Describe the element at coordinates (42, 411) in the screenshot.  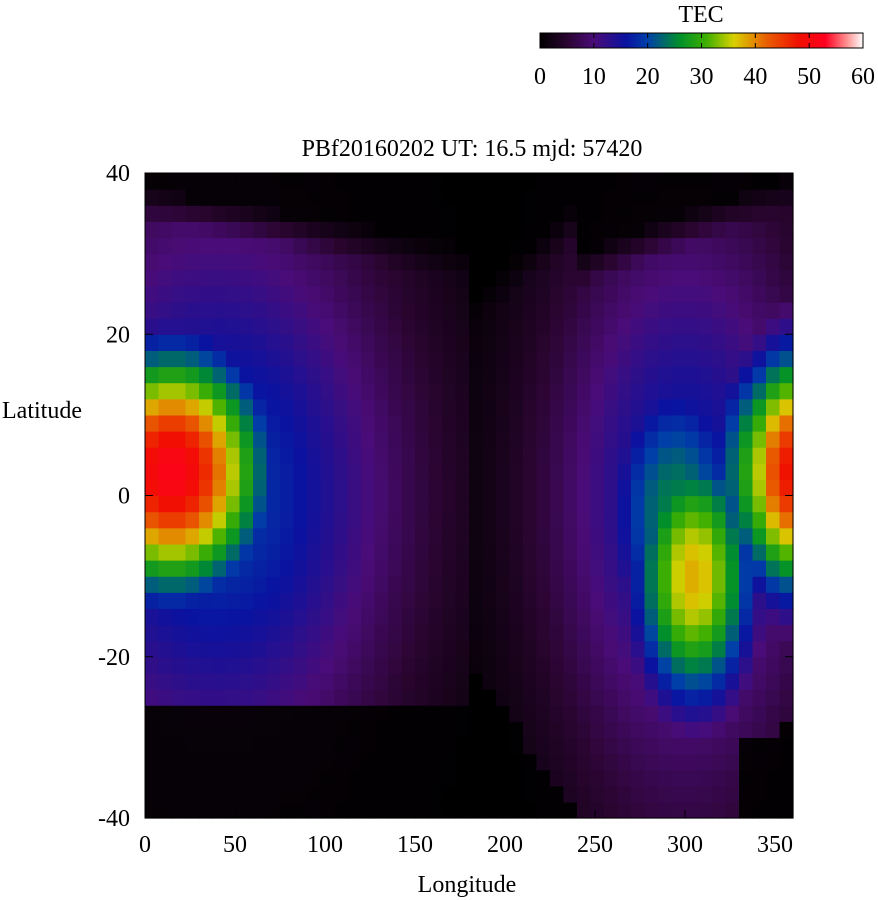
I see `y-axis-label: Latitude` at that location.